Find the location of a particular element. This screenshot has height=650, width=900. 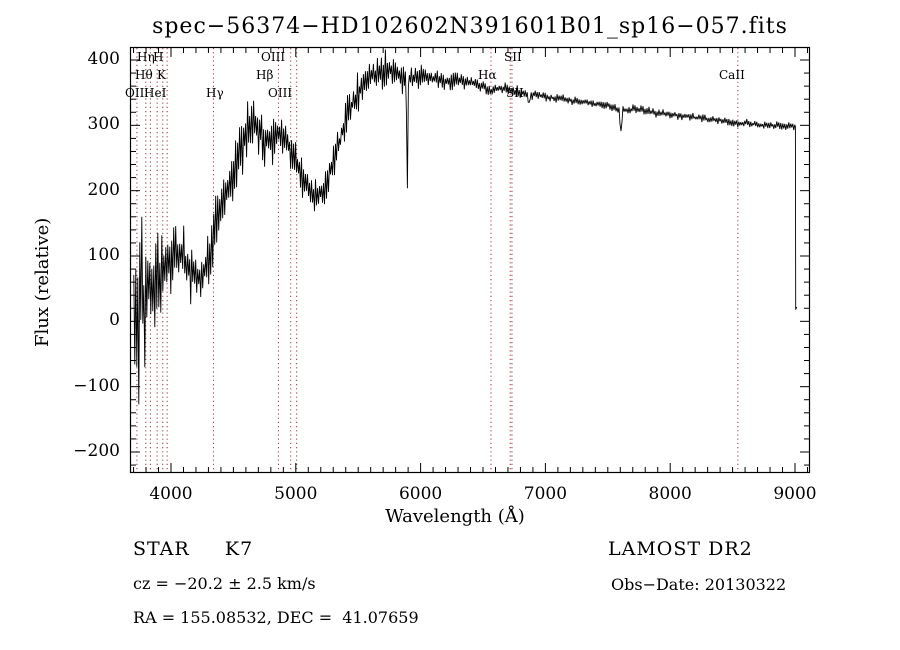

spectral-line-label: CaII is located at coordinates (732, 75).